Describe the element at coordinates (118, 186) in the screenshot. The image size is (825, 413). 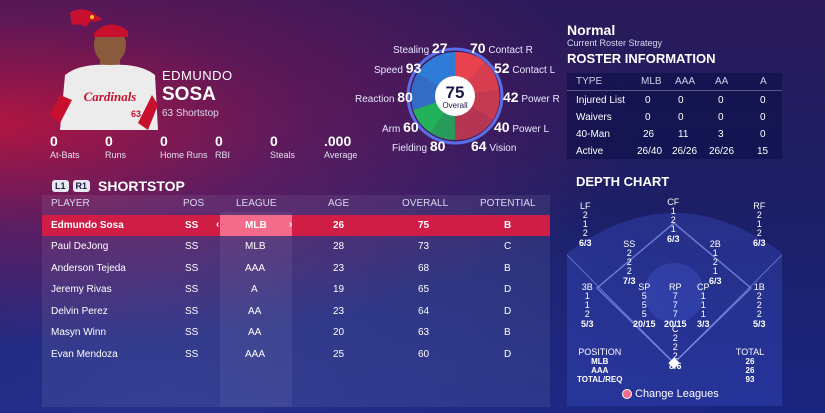
I see `position-header: L1 R1 SHORTSTOP` at that location.